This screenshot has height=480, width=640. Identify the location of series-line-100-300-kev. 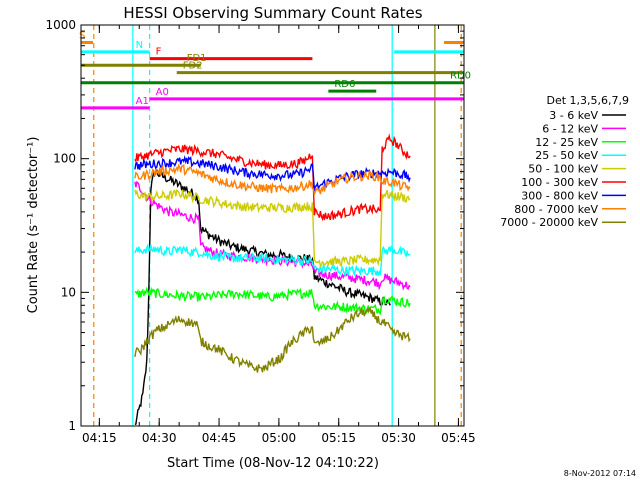
(272, 177).